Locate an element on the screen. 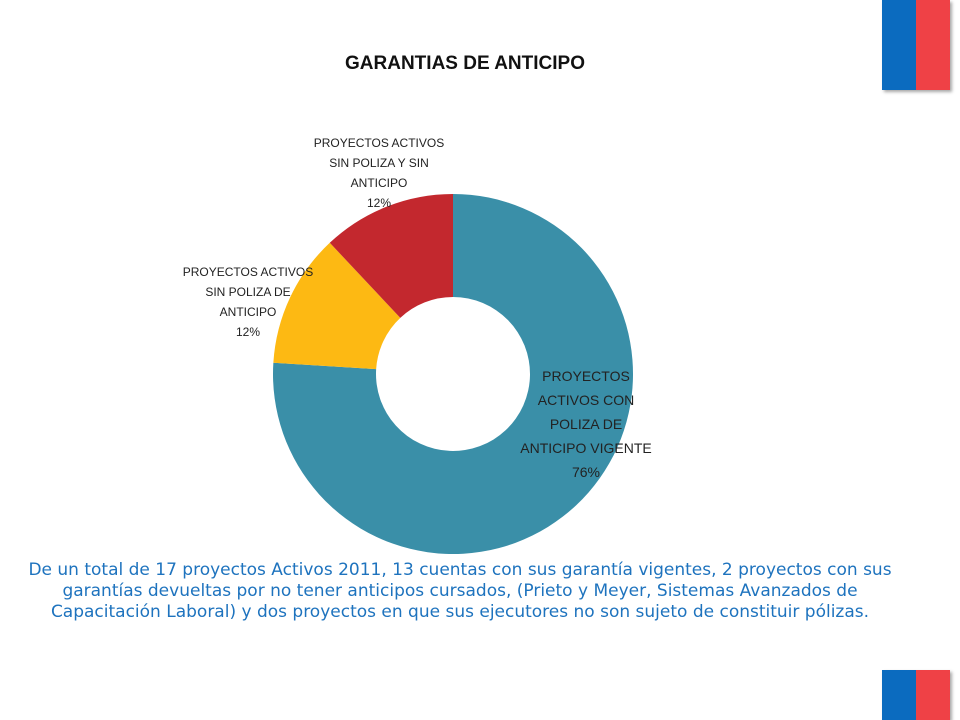 The width and height of the screenshot is (960, 720). slice-label-line: ACTIVOS CON is located at coordinates (586, 400).